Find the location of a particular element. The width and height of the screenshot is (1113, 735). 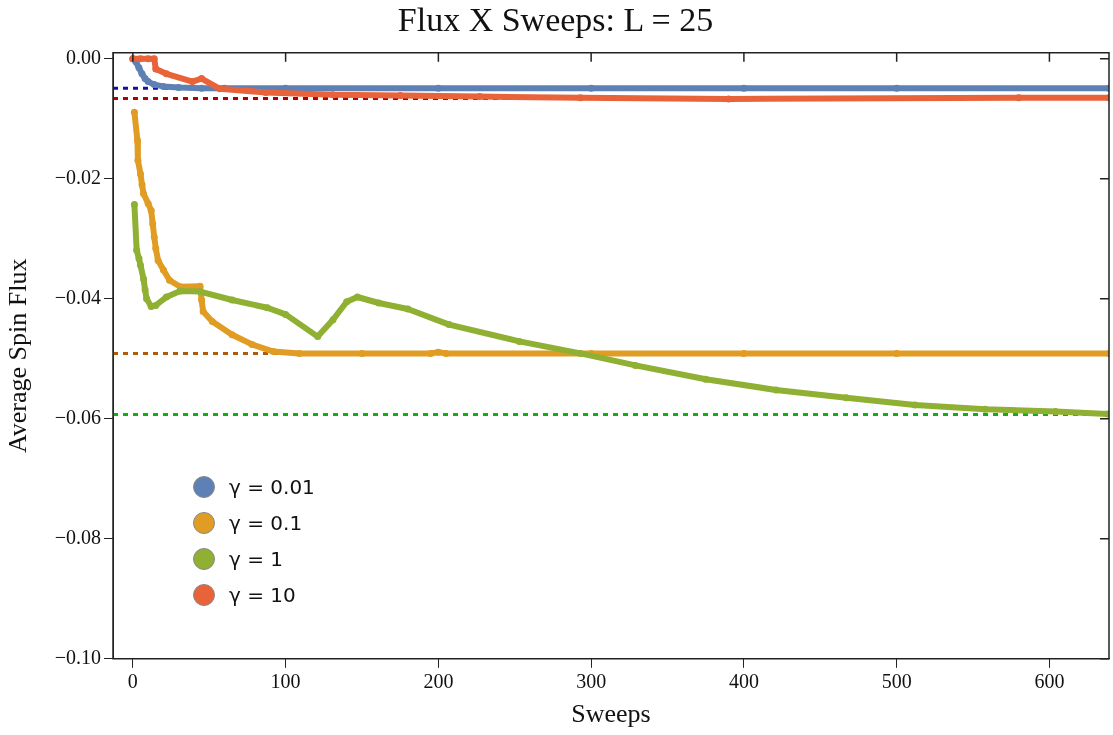

x-tick-label: 600 is located at coordinates (1049, 681).